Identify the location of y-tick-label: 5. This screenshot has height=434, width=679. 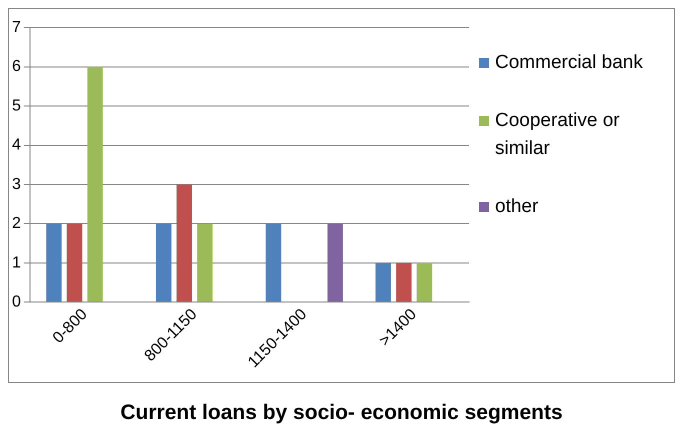
(16, 105).